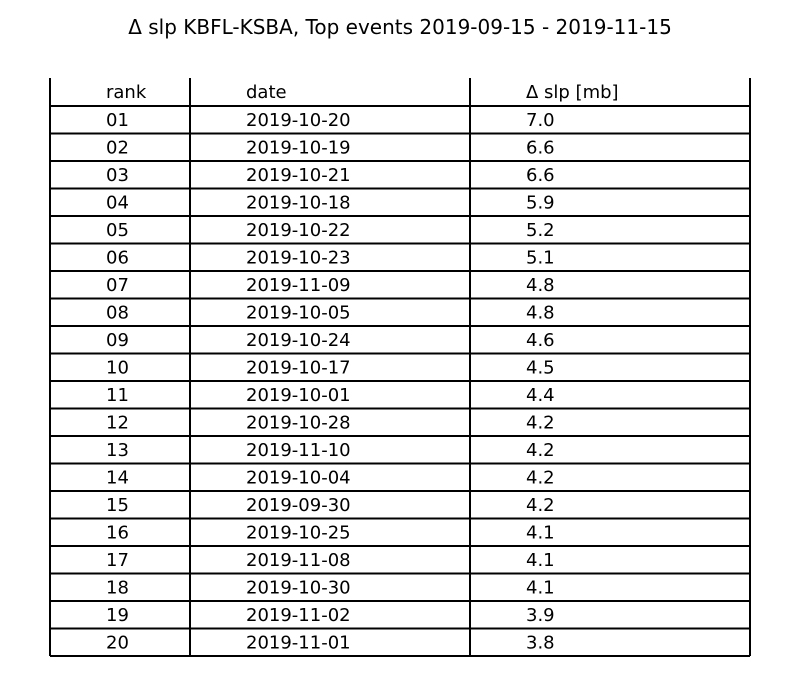  Describe the element at coordinates (117, 120) in the screenshot. I see `table-cell: 01` at that location.